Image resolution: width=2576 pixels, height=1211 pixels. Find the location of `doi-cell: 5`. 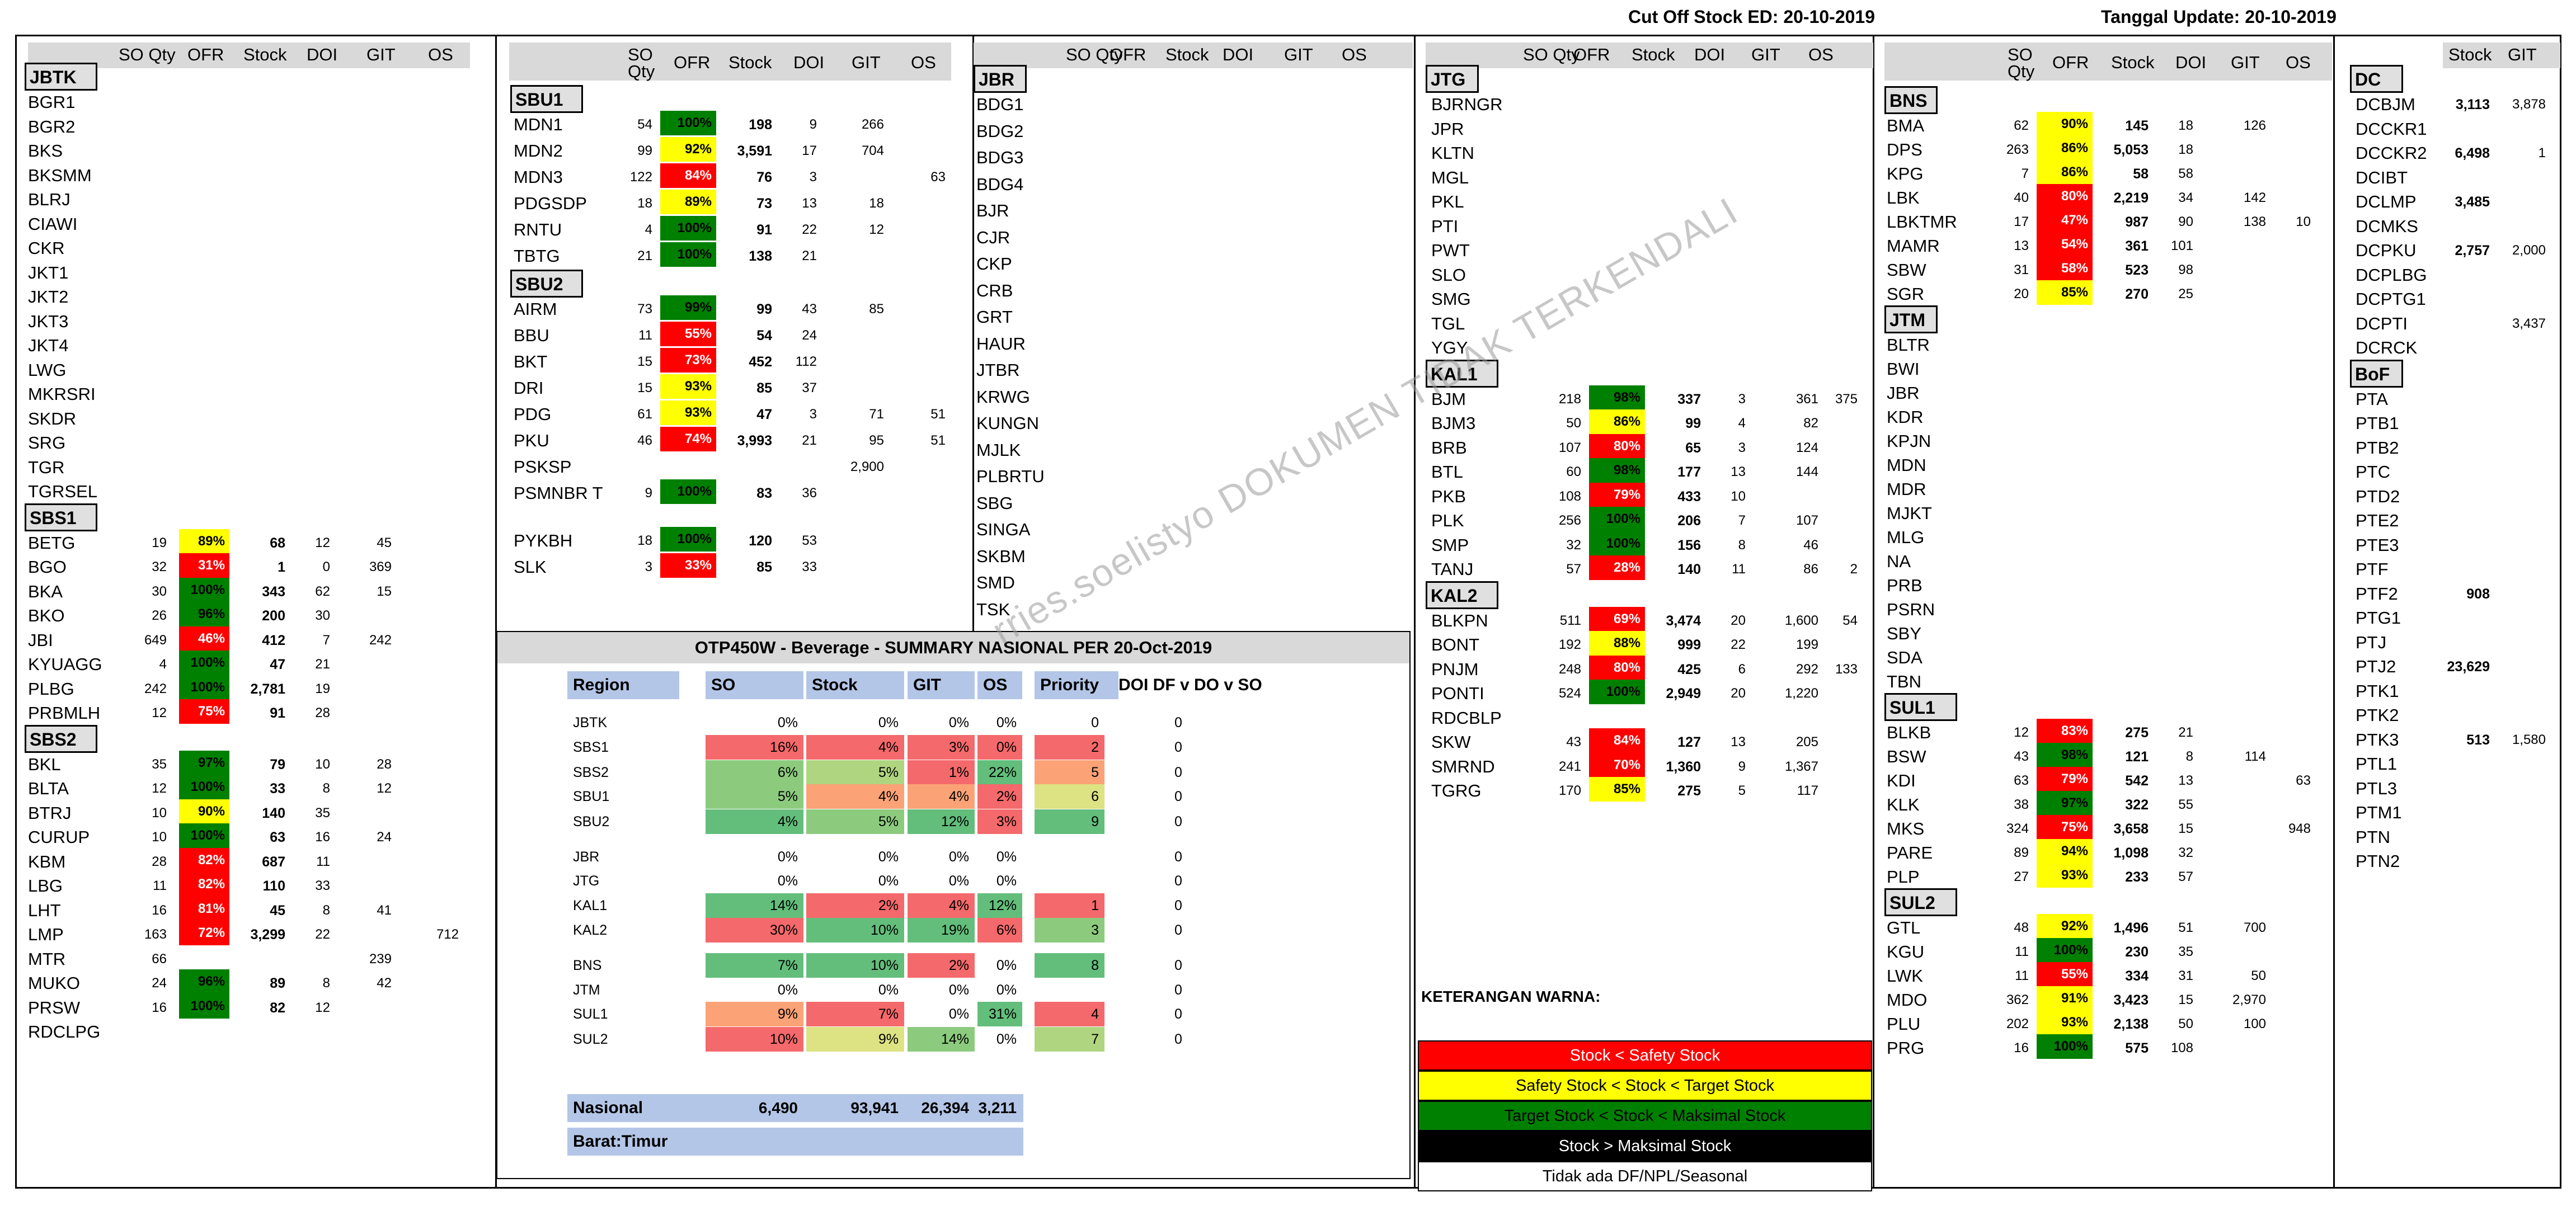

doi-cell: 5 is located at coordinates (1742, 791).